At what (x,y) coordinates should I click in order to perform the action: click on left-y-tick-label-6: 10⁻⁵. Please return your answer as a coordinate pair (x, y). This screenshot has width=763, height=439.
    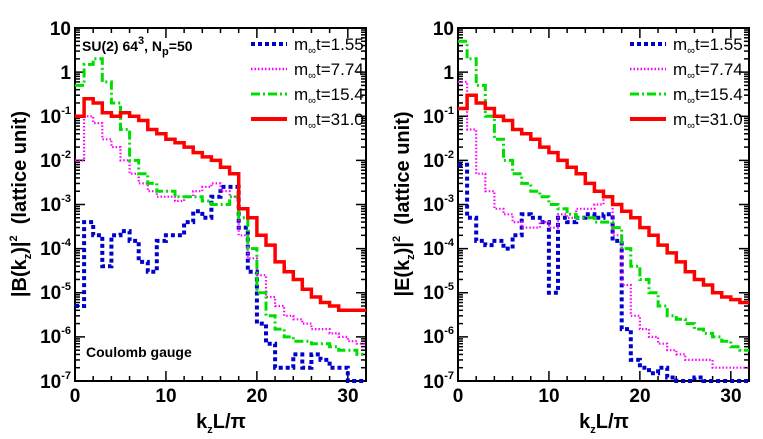
    Looking at the image, I should click on (55, 292).